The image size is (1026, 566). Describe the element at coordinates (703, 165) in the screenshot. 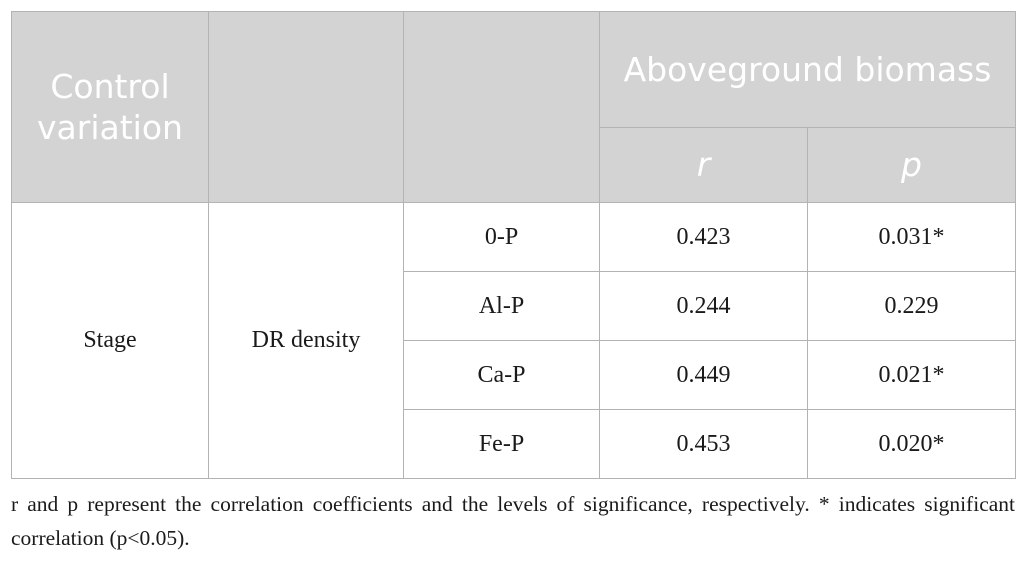

I see `header-r: r` at that location.